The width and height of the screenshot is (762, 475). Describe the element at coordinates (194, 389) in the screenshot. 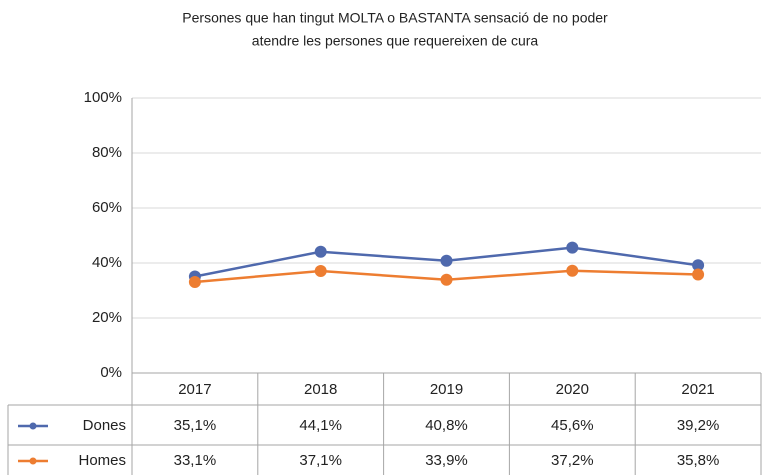

I see `x-tick-label: 2017` at that location.